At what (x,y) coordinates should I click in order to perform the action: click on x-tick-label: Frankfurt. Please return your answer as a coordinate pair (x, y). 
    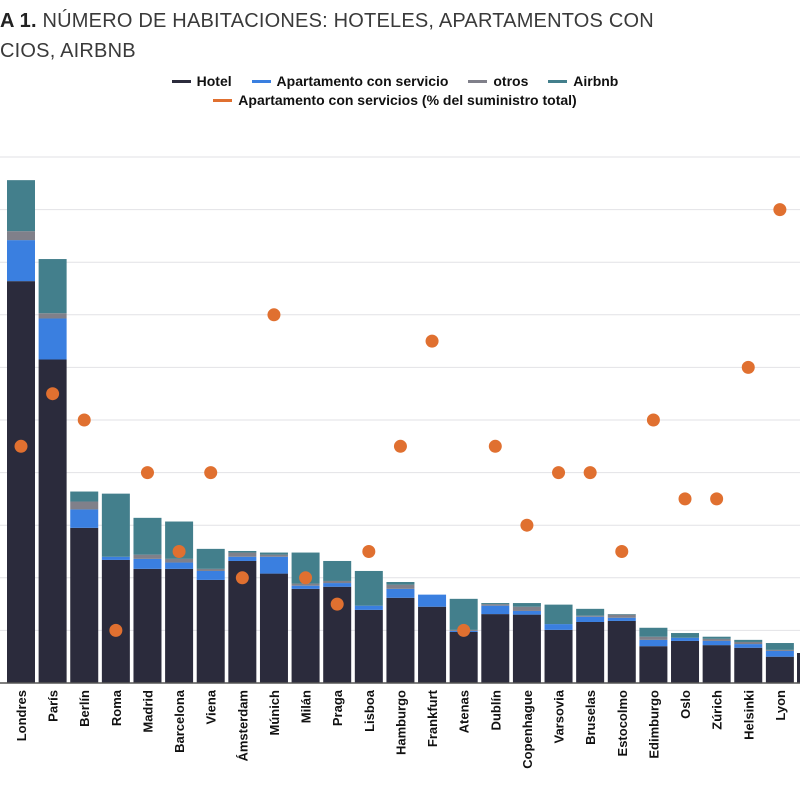
    Looking at the image, I should click on (432, 718).